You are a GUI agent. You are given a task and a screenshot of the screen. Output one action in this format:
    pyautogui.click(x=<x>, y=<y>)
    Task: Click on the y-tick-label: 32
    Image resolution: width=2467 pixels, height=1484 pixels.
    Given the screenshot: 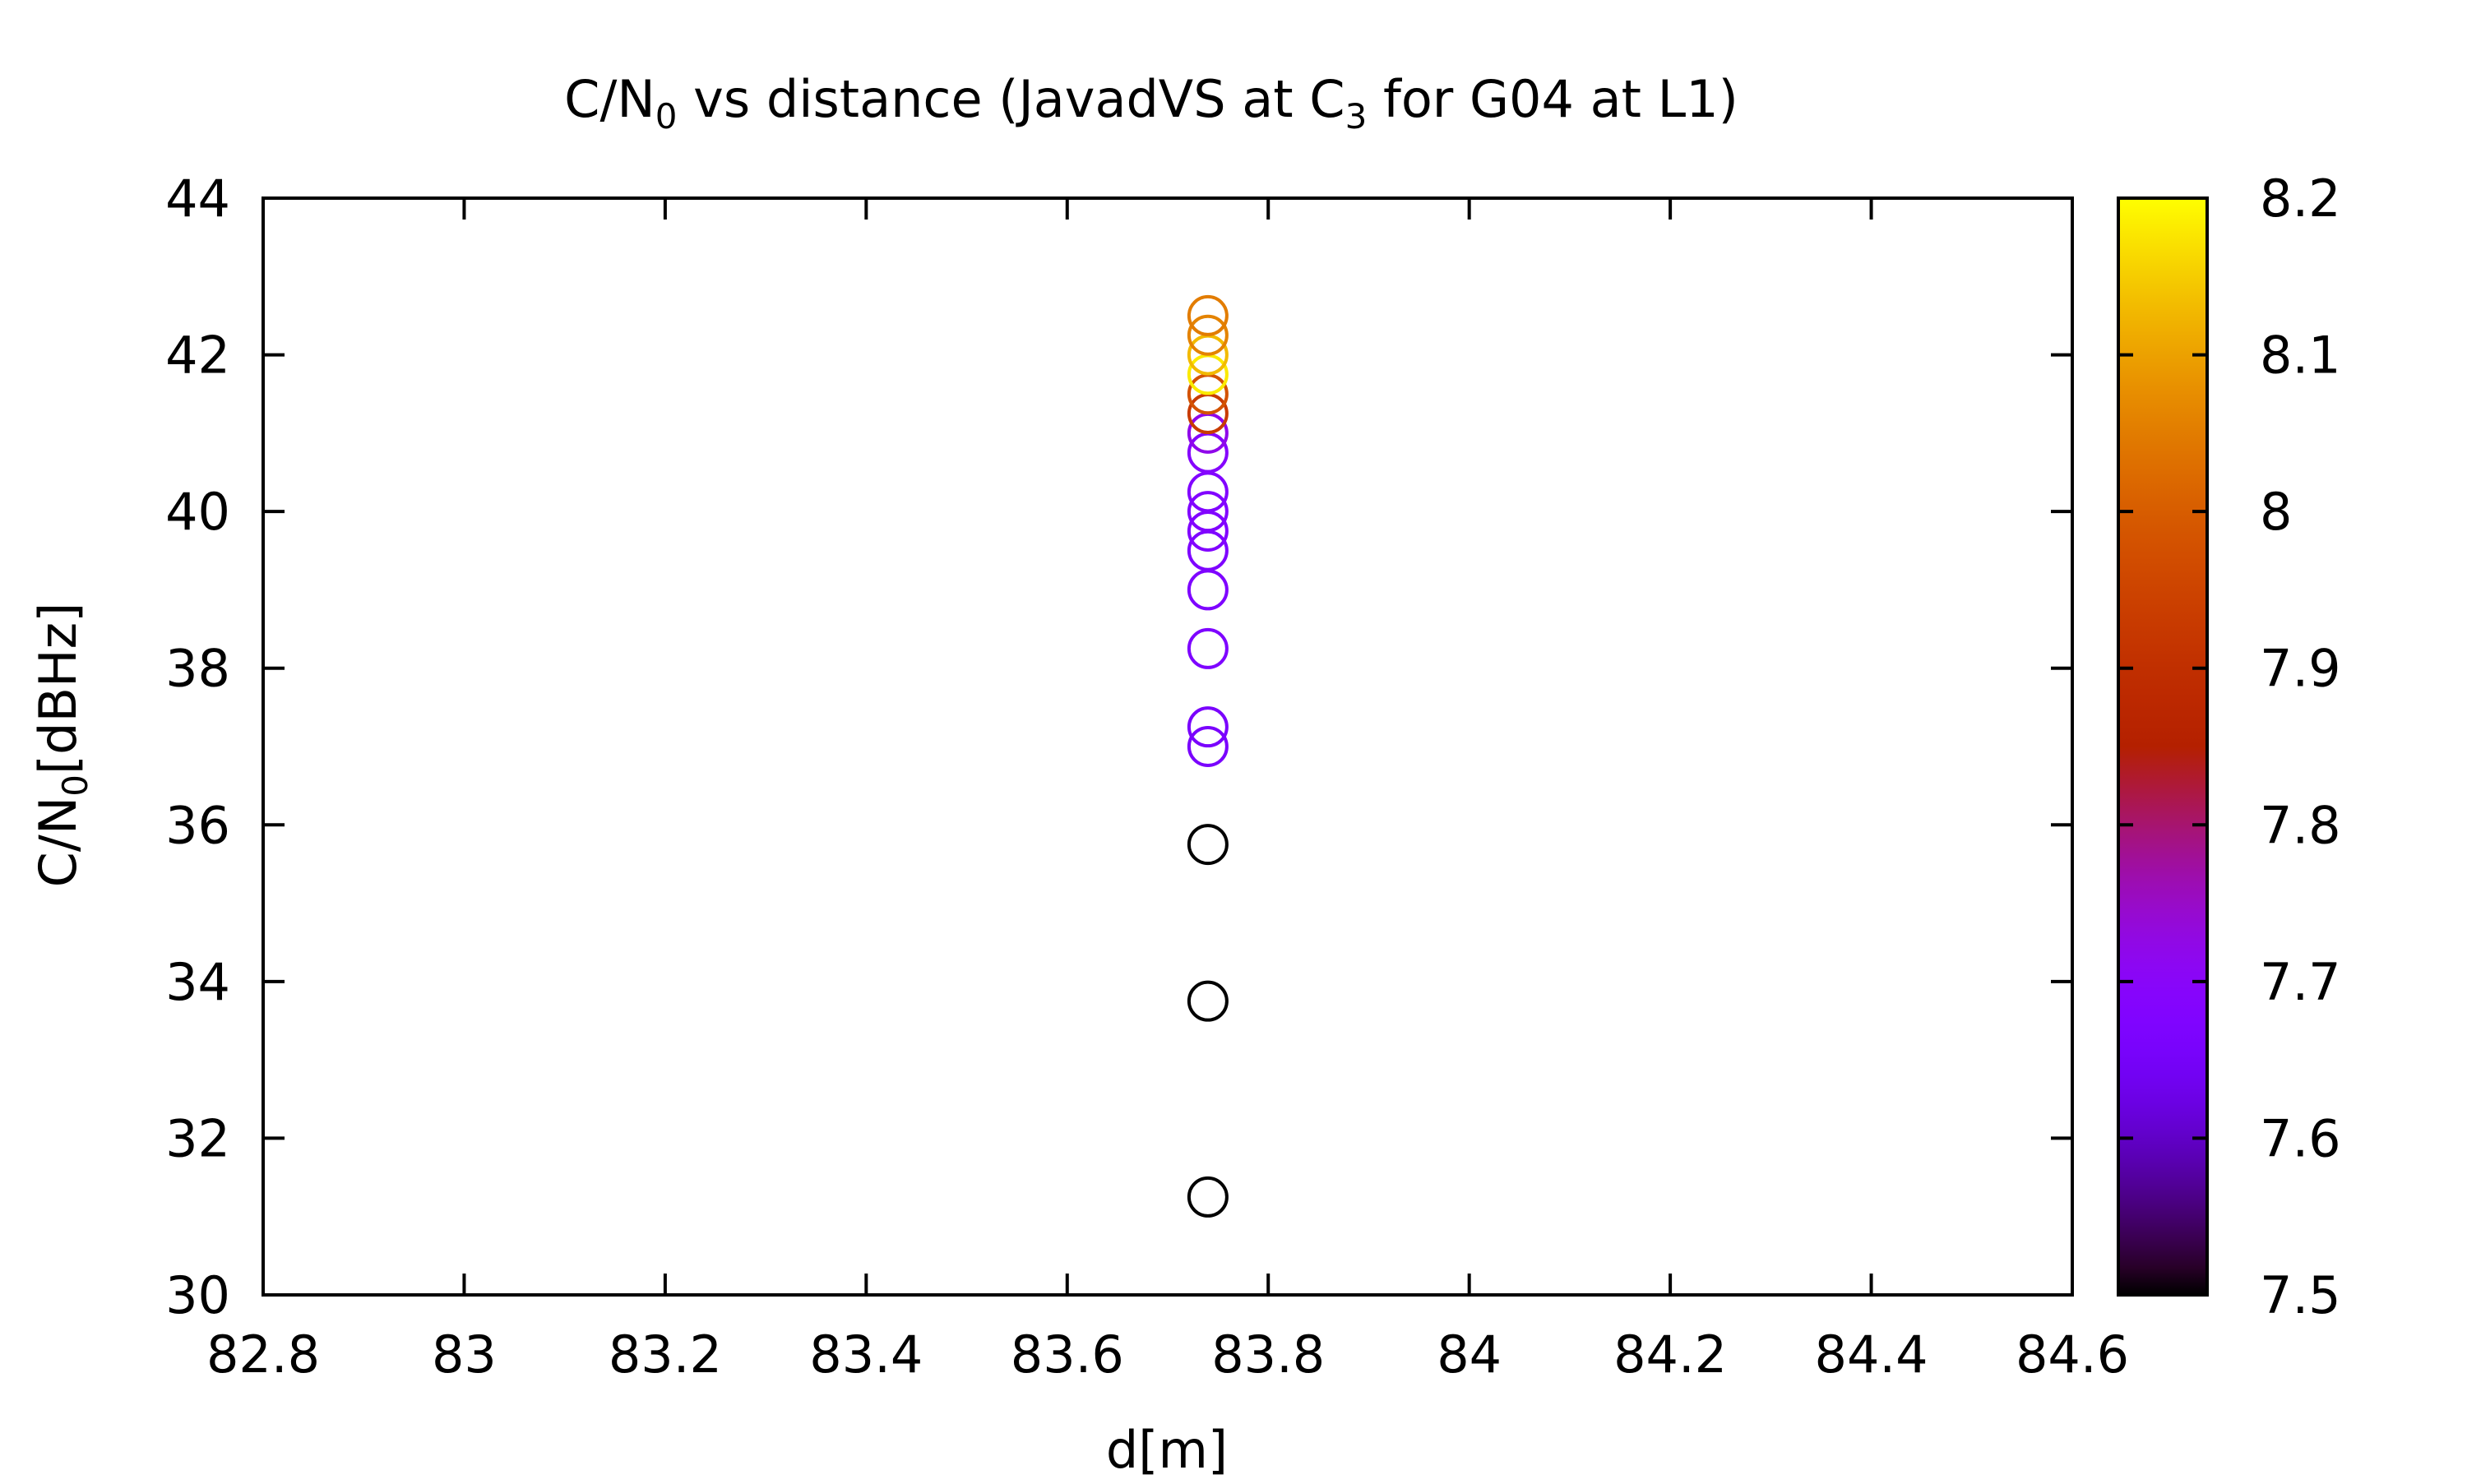 What is the action you would take?
    pyautogui.click(x=197, y=1138)
    